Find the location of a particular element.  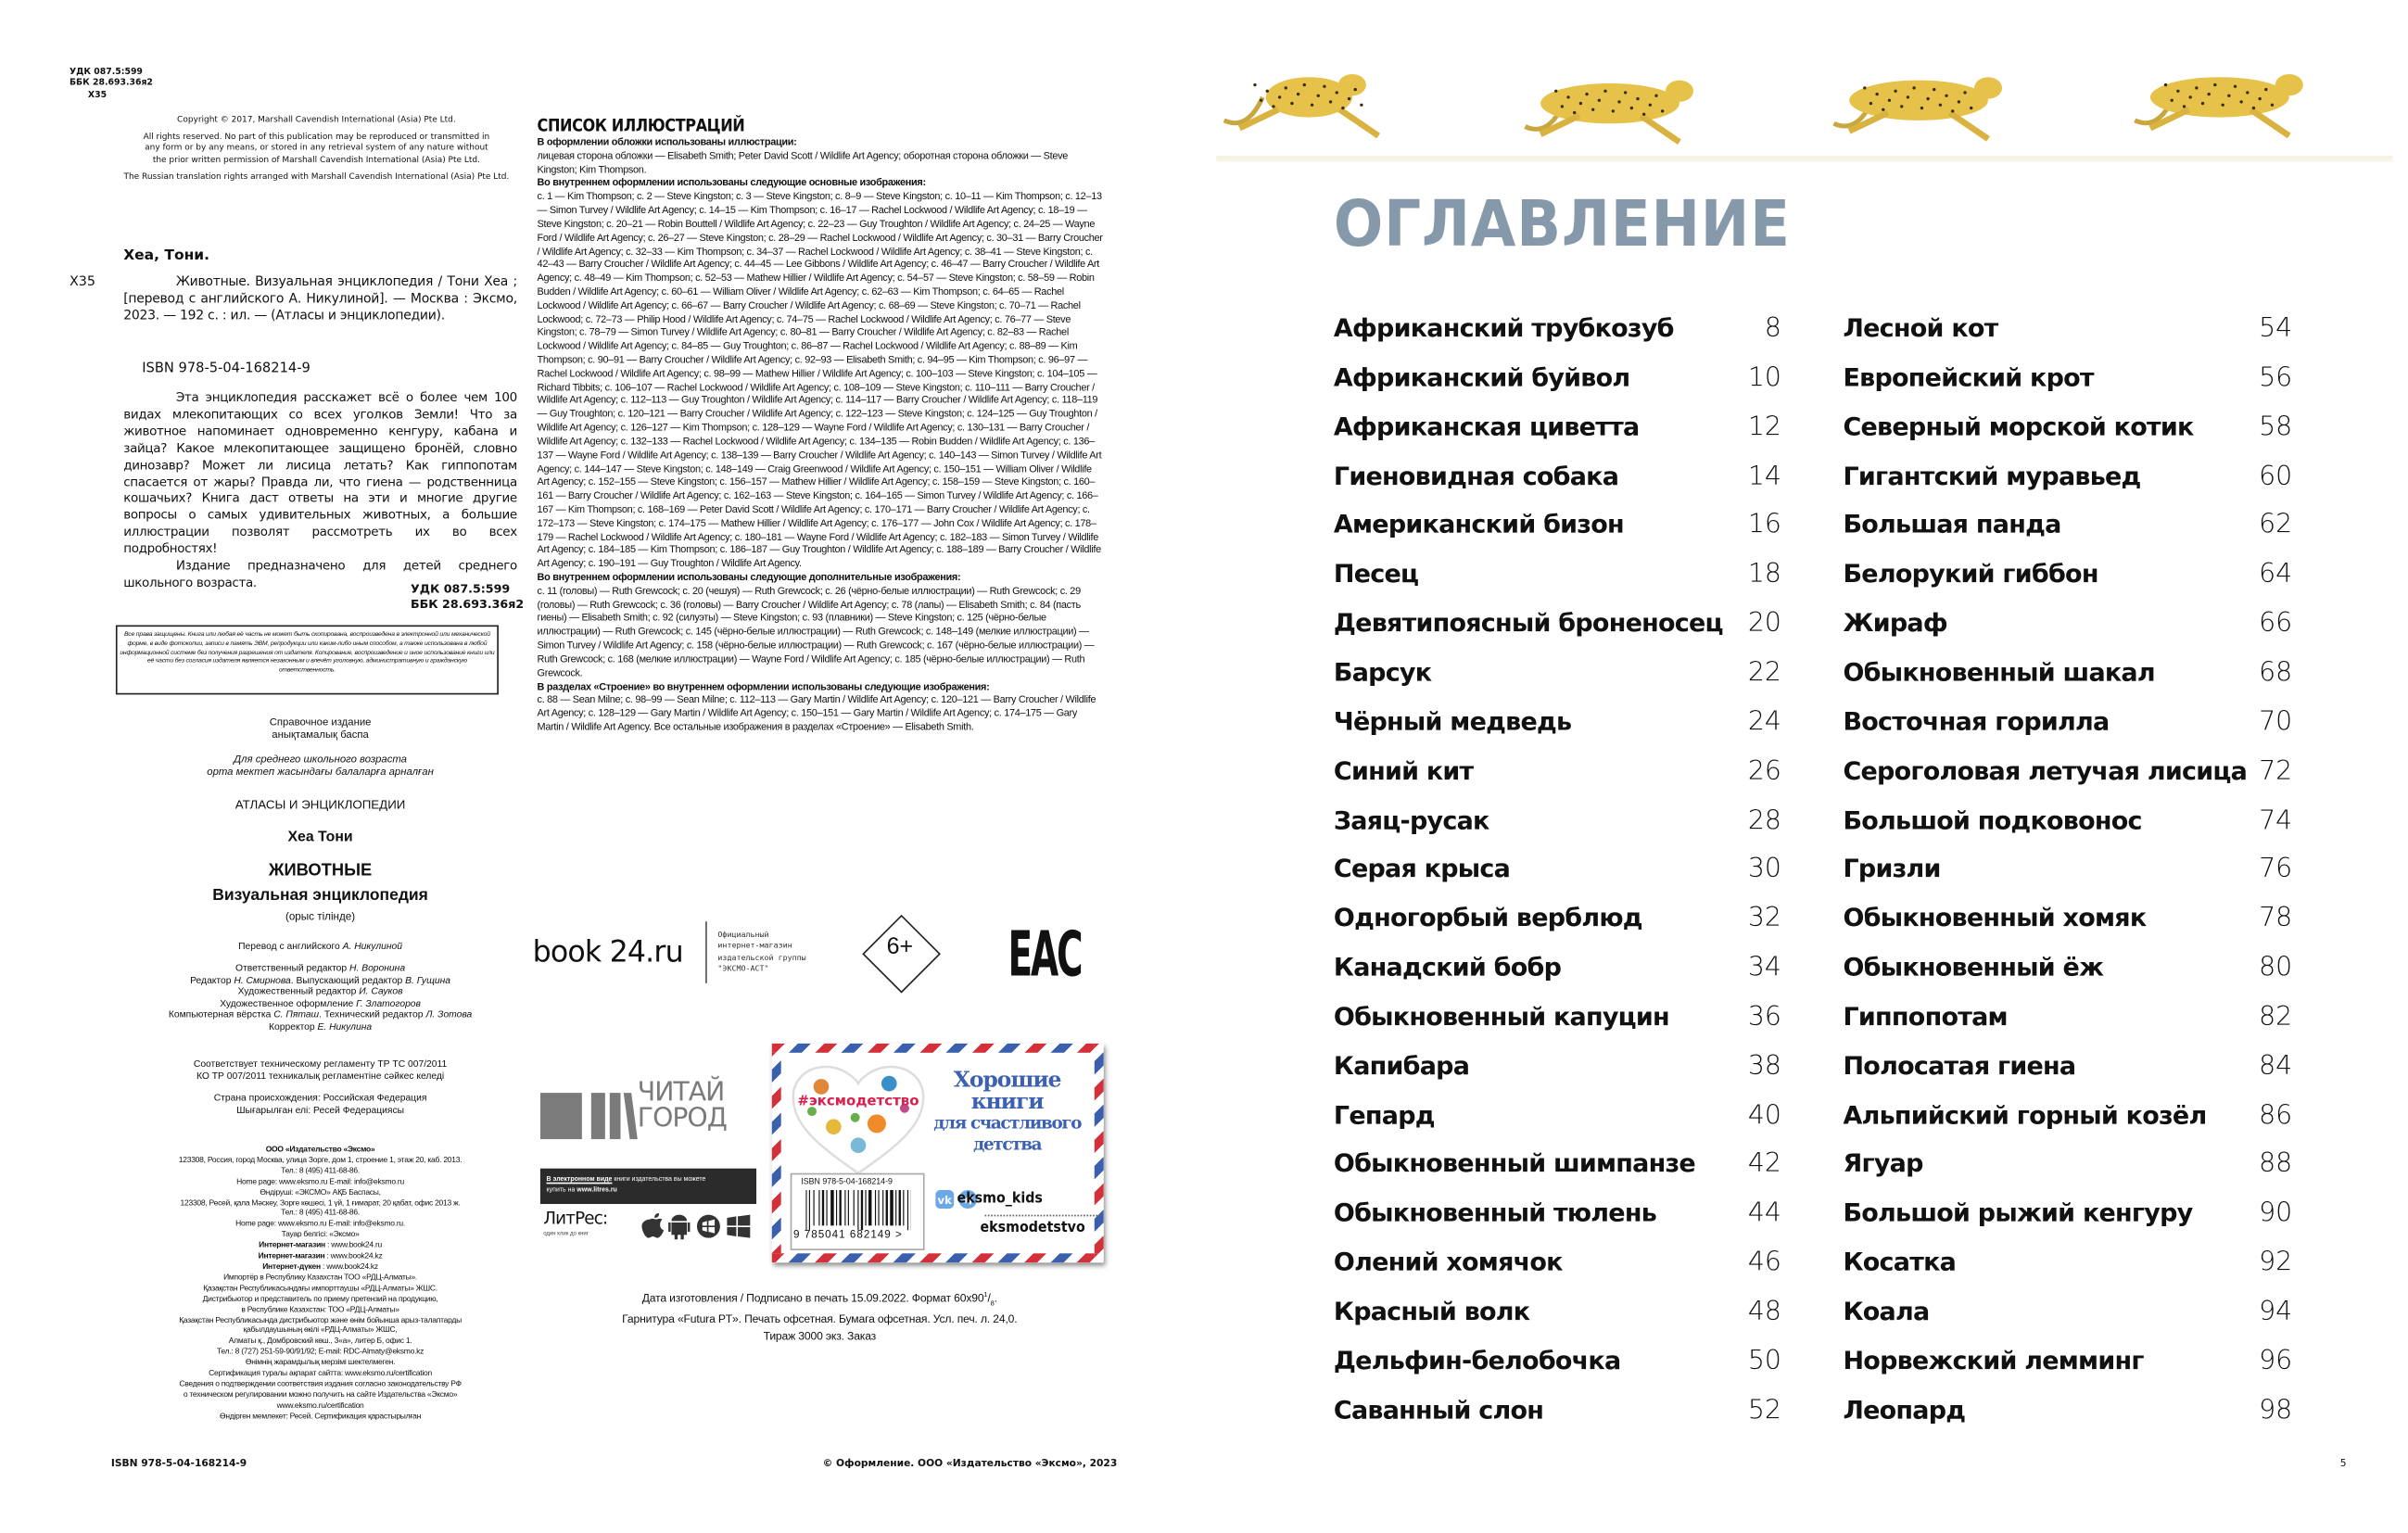

toc-item-title: Европейский крот is located at coordinates (1968, 377).